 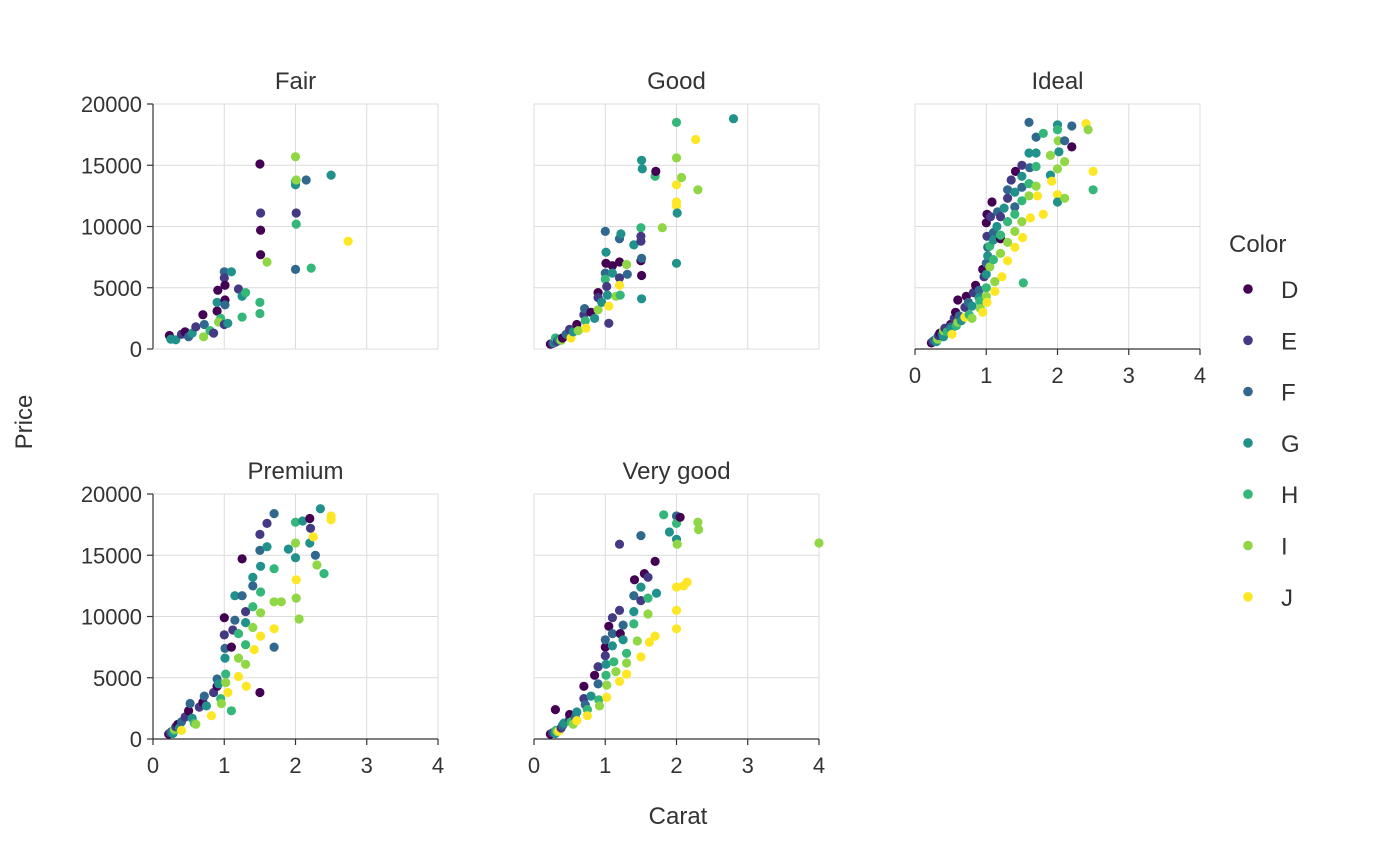 I want to click on legend-label: E, so click(x=1289, y=341).